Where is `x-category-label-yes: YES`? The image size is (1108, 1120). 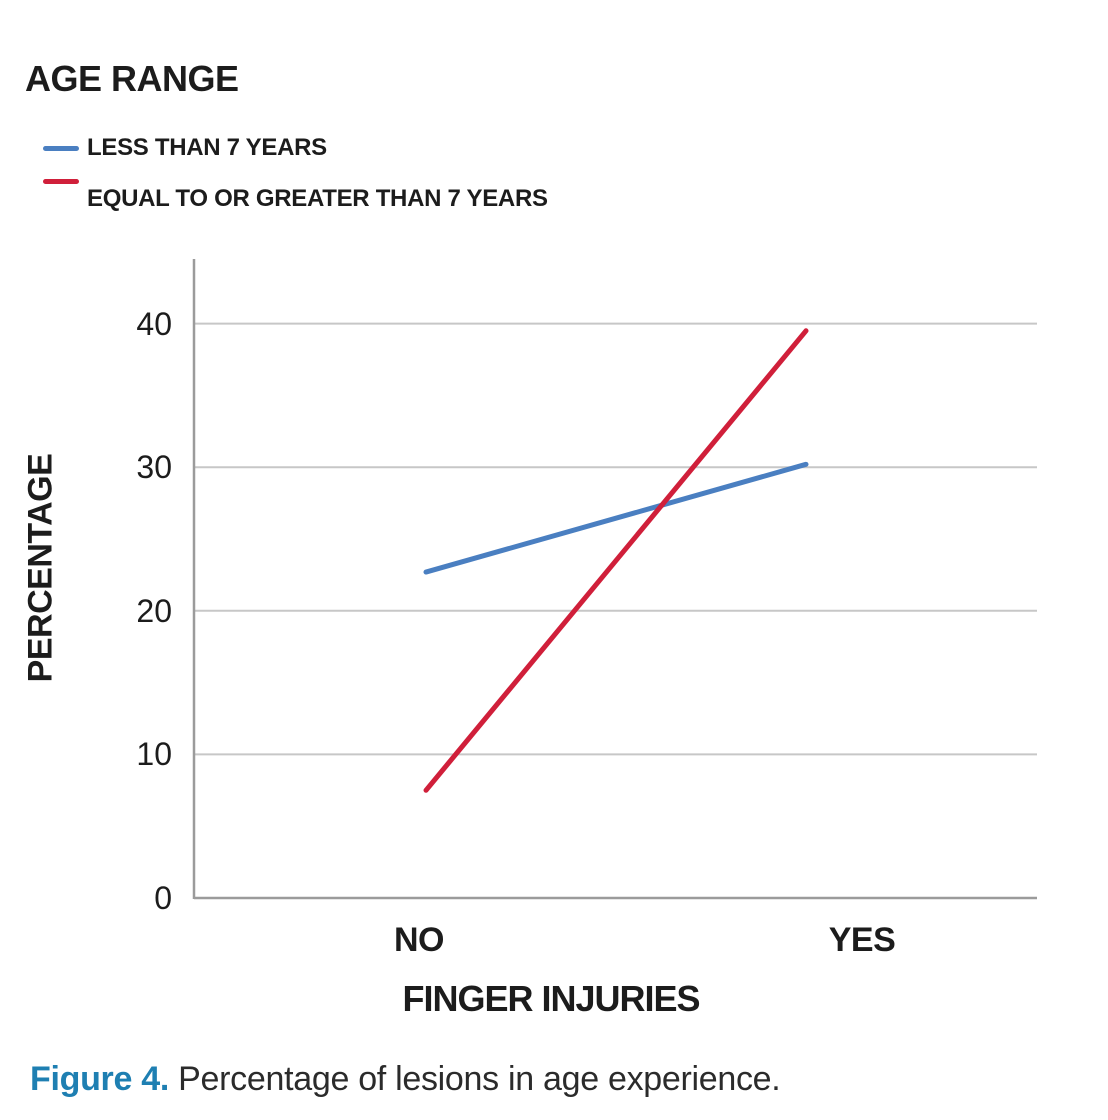
x-category-label-yes: YES is located at coordinates (862, 940).